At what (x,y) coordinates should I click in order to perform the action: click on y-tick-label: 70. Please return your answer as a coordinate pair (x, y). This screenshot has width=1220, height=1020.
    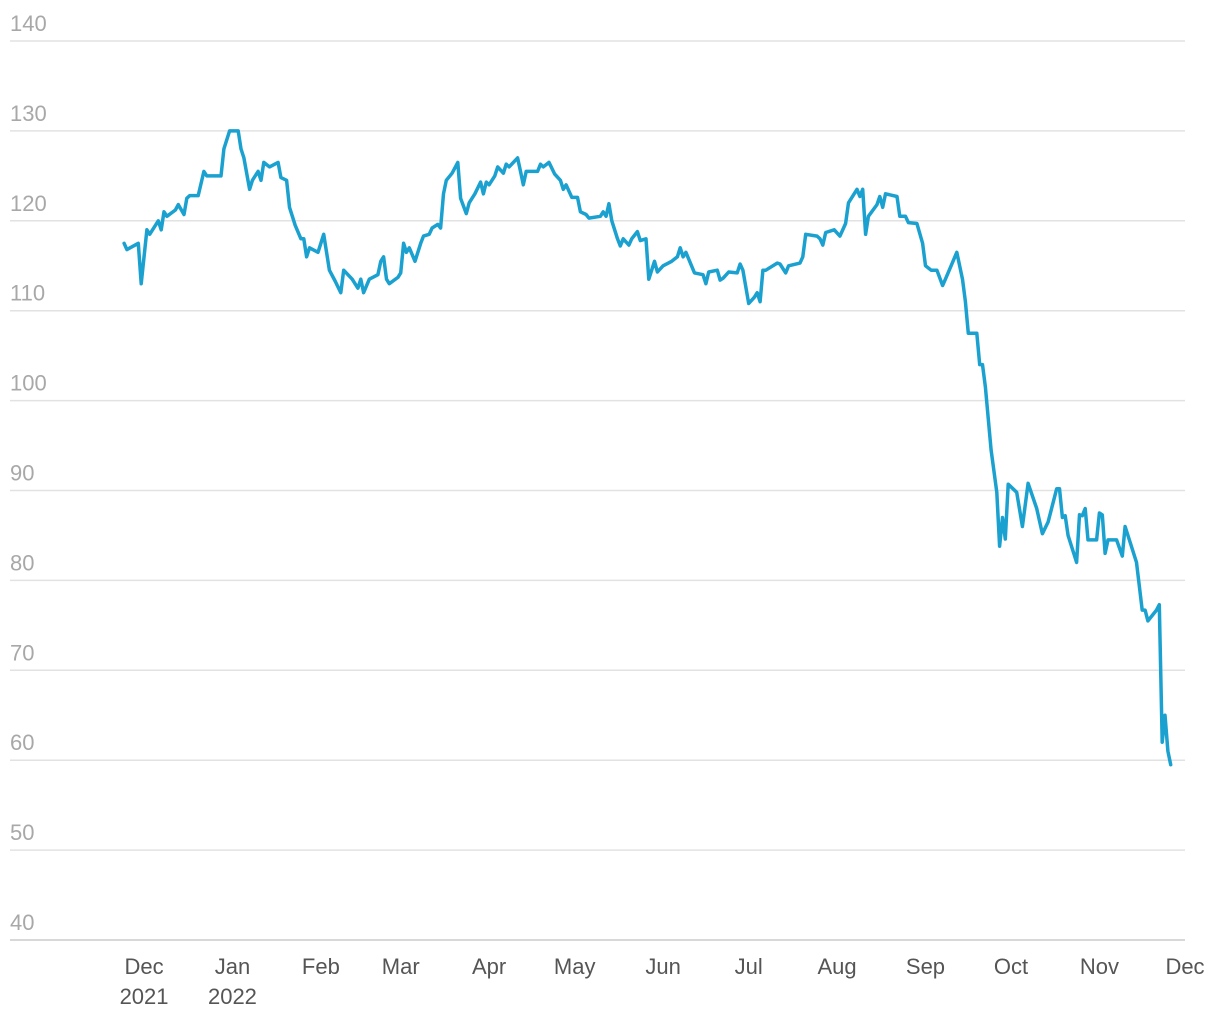
    Looking at the image, I should click on (22, 652).